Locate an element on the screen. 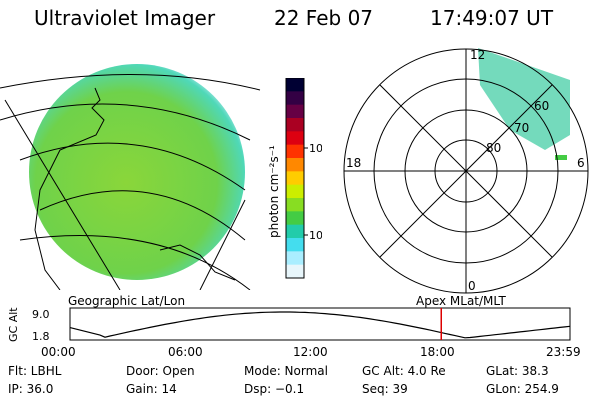 The width and height of the screenshot is (600, 400). polar-label-6: 6 is located at coordinates (581, 163).